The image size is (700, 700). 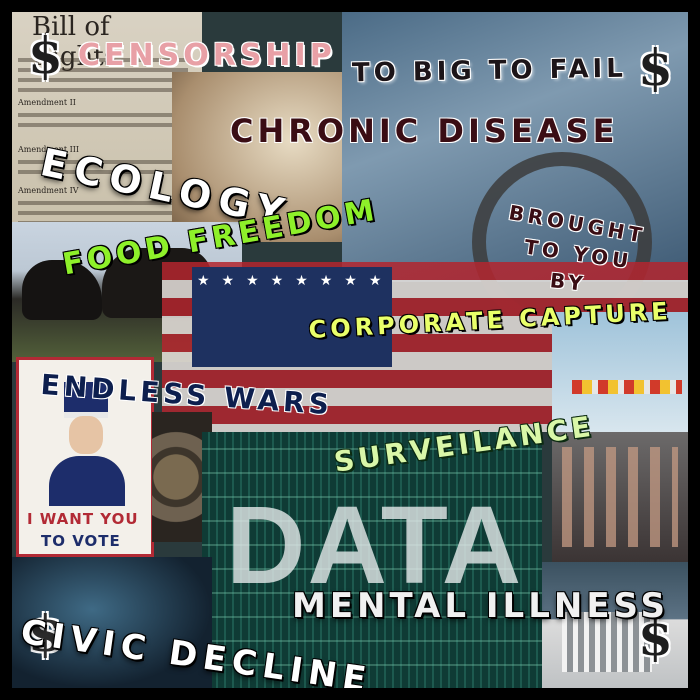 What do you see at coordinates (292, 317) in the screenshot?
I see `flag-canton` at bounding box center [292, 317].